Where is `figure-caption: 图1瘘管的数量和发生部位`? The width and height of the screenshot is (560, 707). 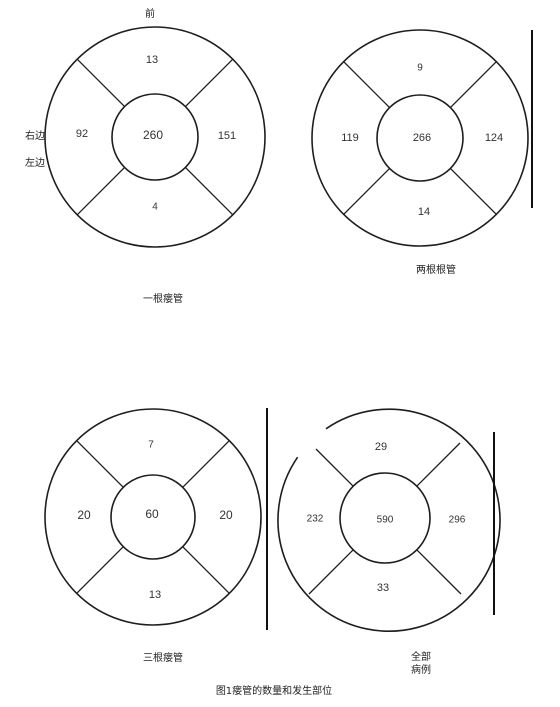 figure-caption: 图1瘘管的数量和发生部位 is located at coordinates (274, 690).